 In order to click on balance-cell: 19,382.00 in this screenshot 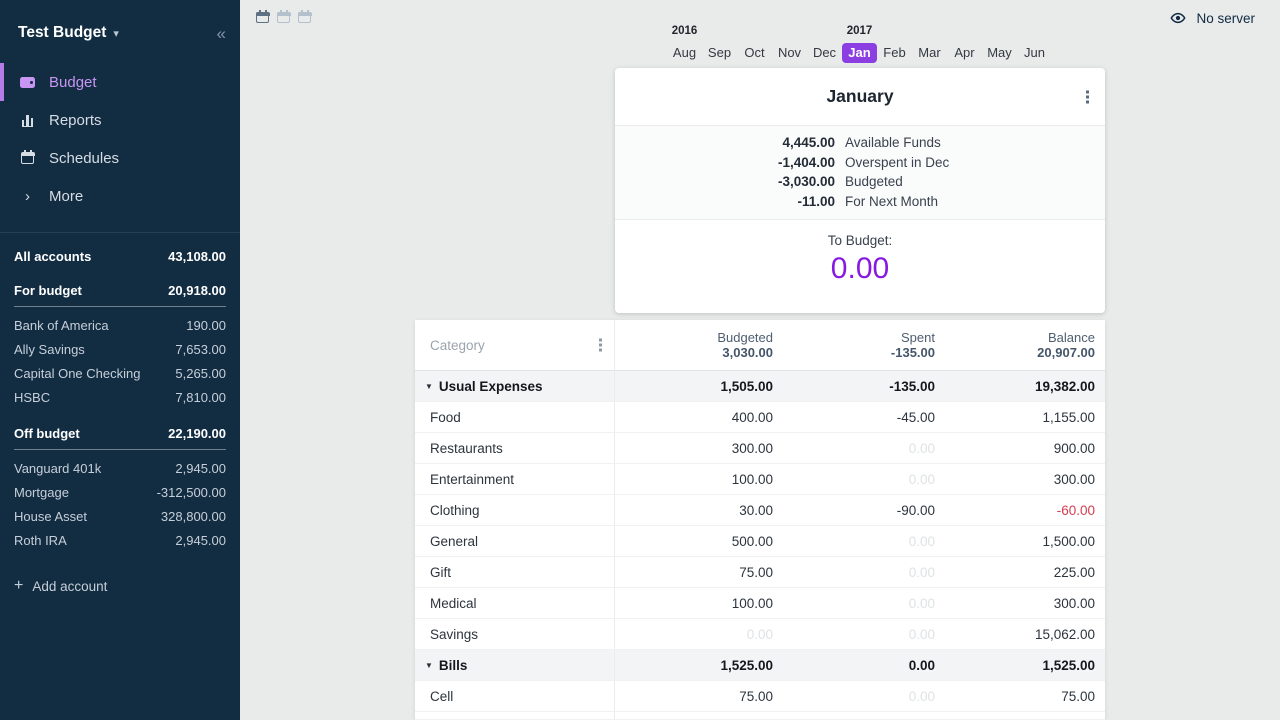, I will do `click(1064, 386)`.